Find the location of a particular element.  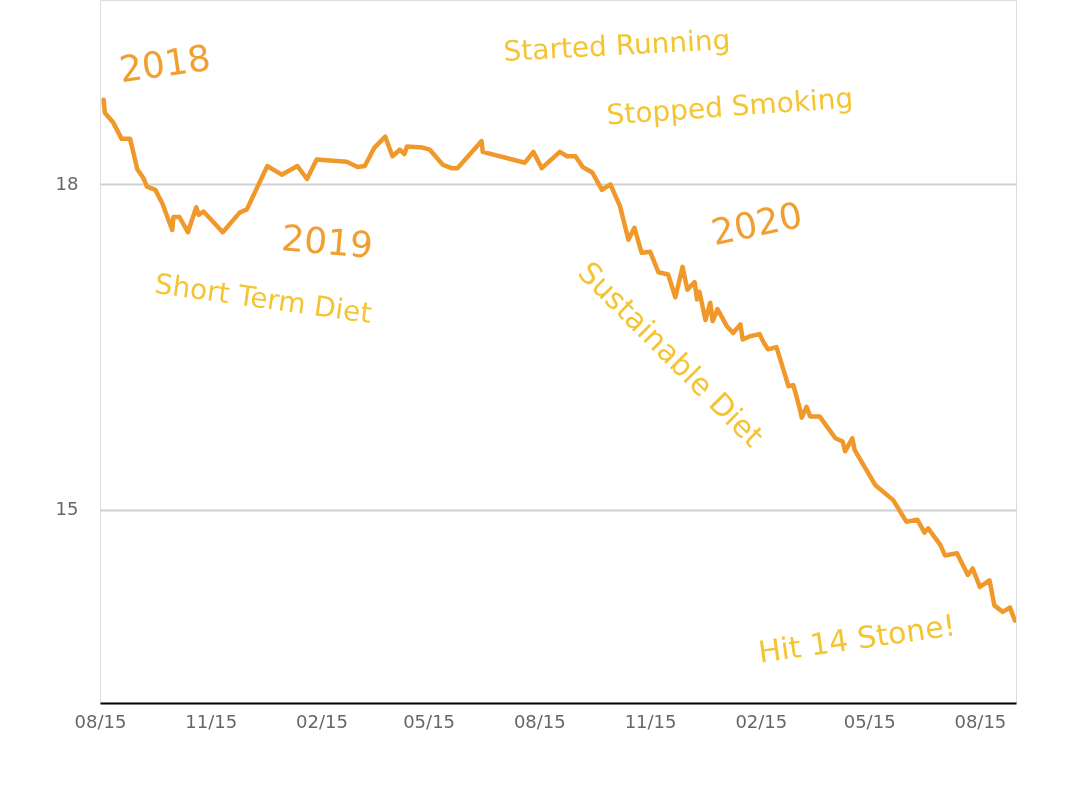

annotation: Hit 14 Stone! is located at coordinates (857, 638).